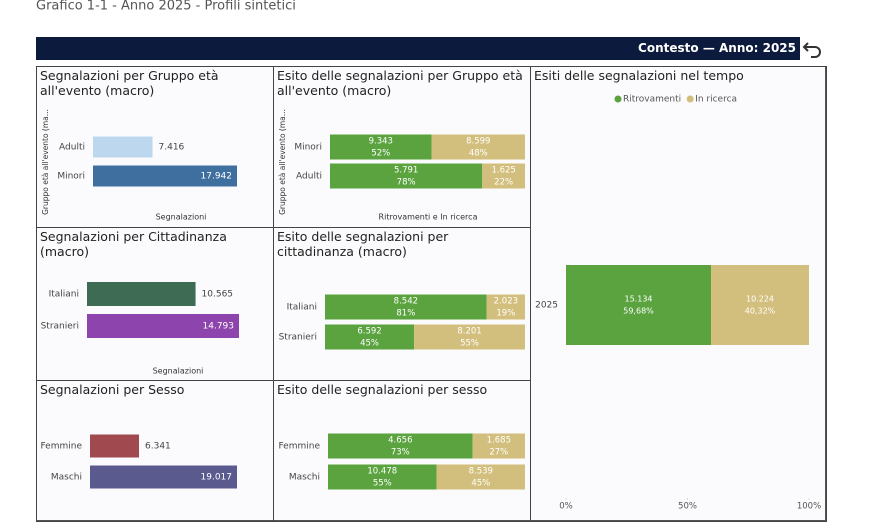  Describe the element at coordinates (546, 306) in the screenshot. I see `category-label: 2025` at that location.